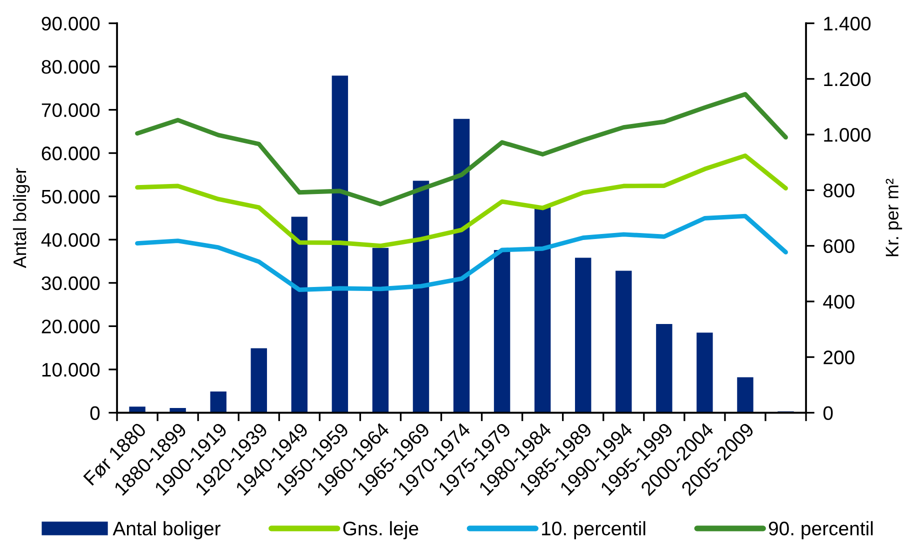 The image size is (903, 554). Describe the element at coordinates (21, 218) in the screenshot. I see `y-axis-title: Antal boliger` at that location.